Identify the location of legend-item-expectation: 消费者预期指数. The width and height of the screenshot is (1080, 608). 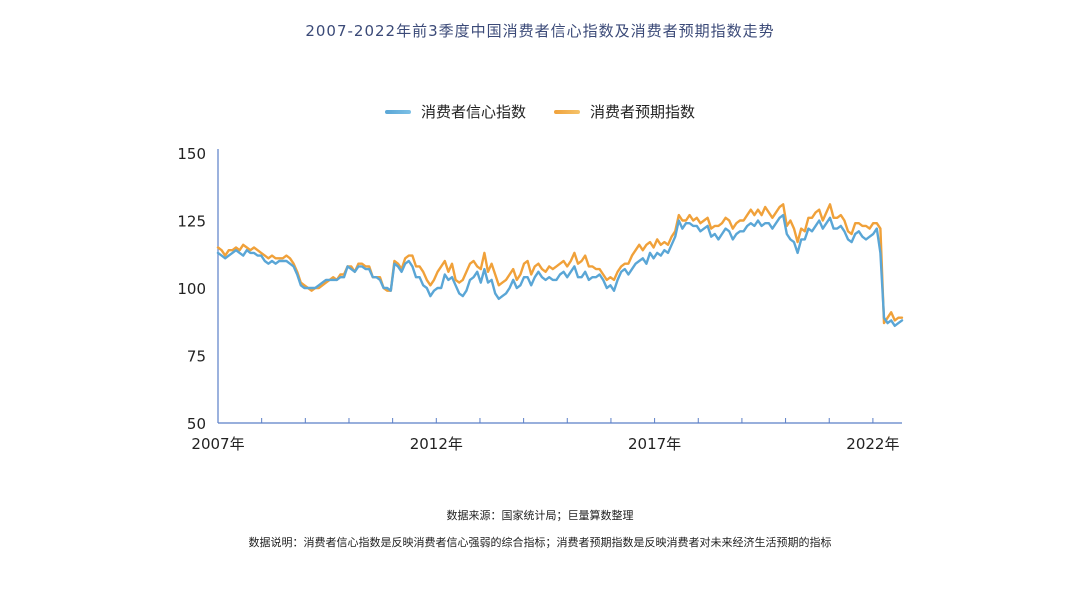
(624, 111).